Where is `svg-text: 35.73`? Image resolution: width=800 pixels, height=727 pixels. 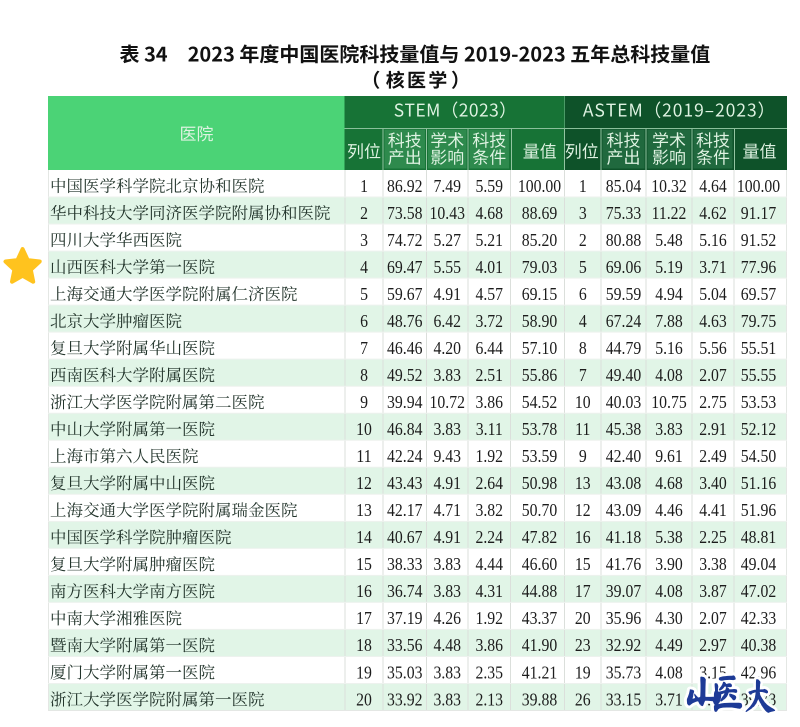 svg-text: 35.73 is located at coordinates (623, 672).